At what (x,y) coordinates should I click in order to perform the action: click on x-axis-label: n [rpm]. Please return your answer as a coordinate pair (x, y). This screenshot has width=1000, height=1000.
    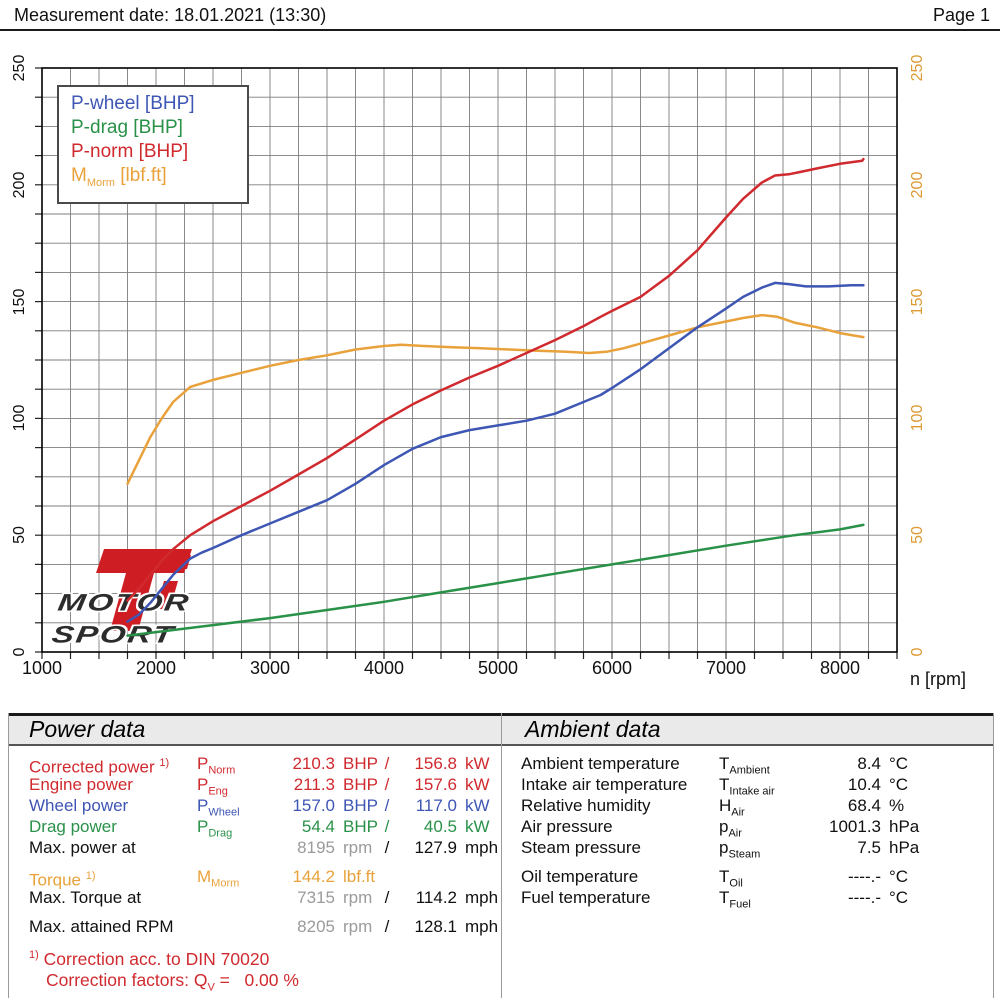
    Looking at the image, I should click on (937, 679).